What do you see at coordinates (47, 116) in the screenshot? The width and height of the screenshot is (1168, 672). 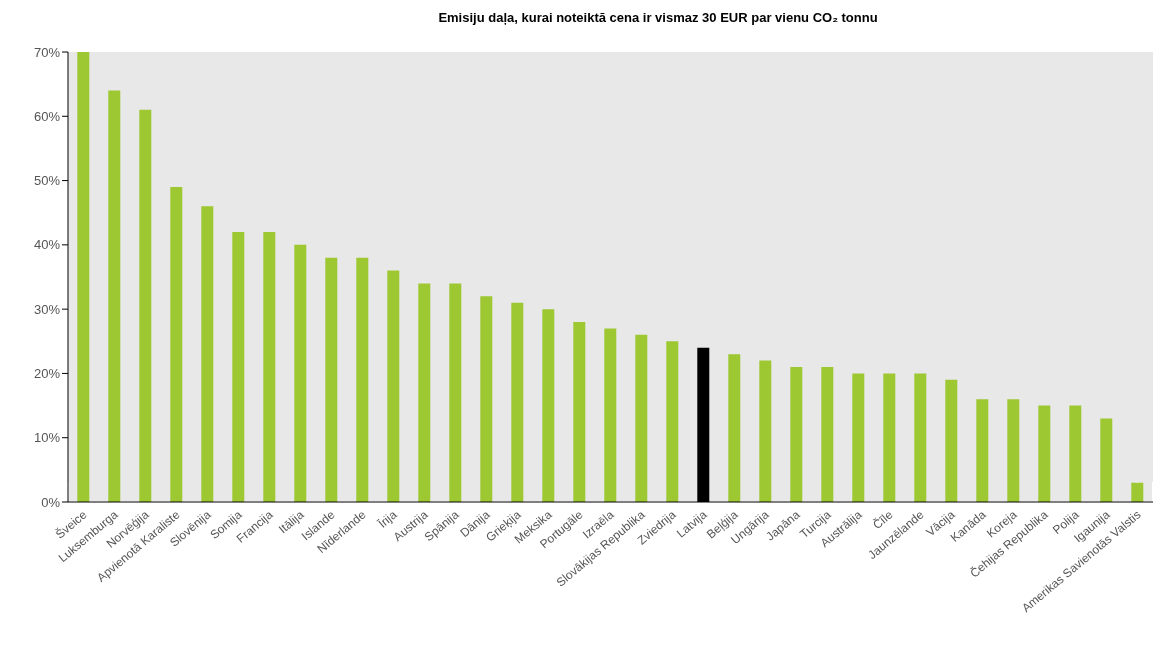 I see `y-tick-label: 60%` at bounding box center [47, 116].